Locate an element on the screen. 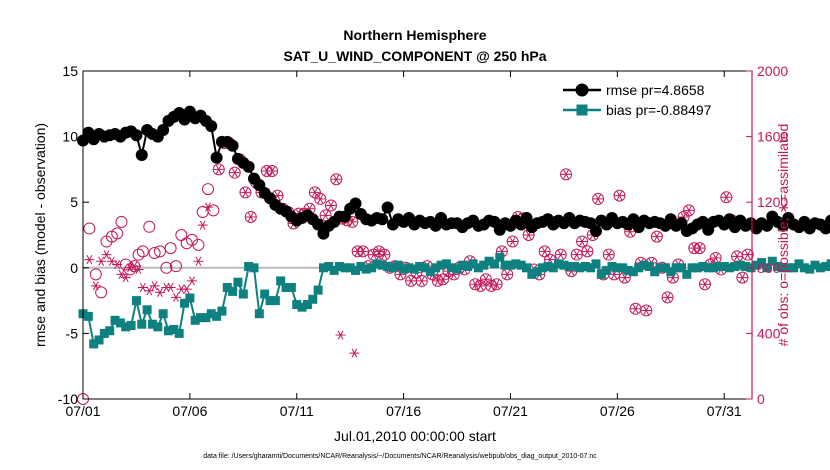 The height and width of the screenshot is (470, 830). x-tick-label: 07/26 is located at coordinates (617, 411).